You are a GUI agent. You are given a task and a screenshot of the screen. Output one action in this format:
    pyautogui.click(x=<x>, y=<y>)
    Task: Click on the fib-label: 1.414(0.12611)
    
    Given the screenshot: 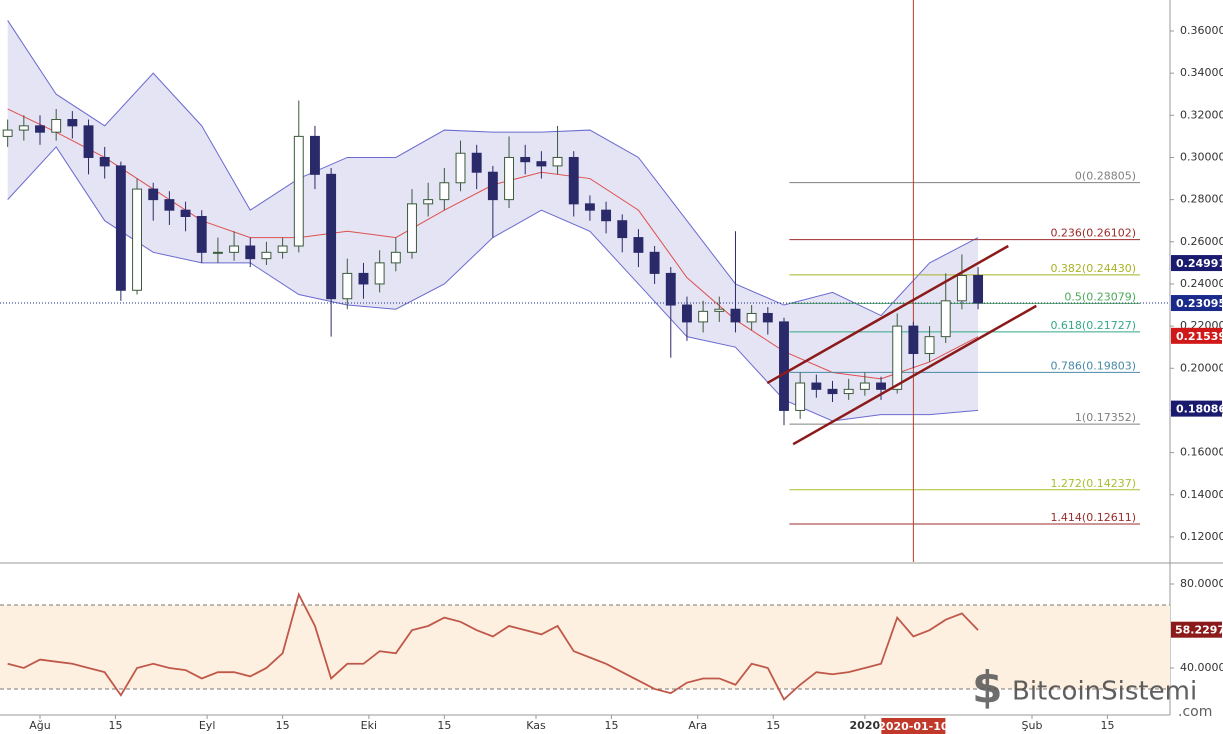 What is the action you would take?
    pyautogui.click(x=1093, y=517)
    